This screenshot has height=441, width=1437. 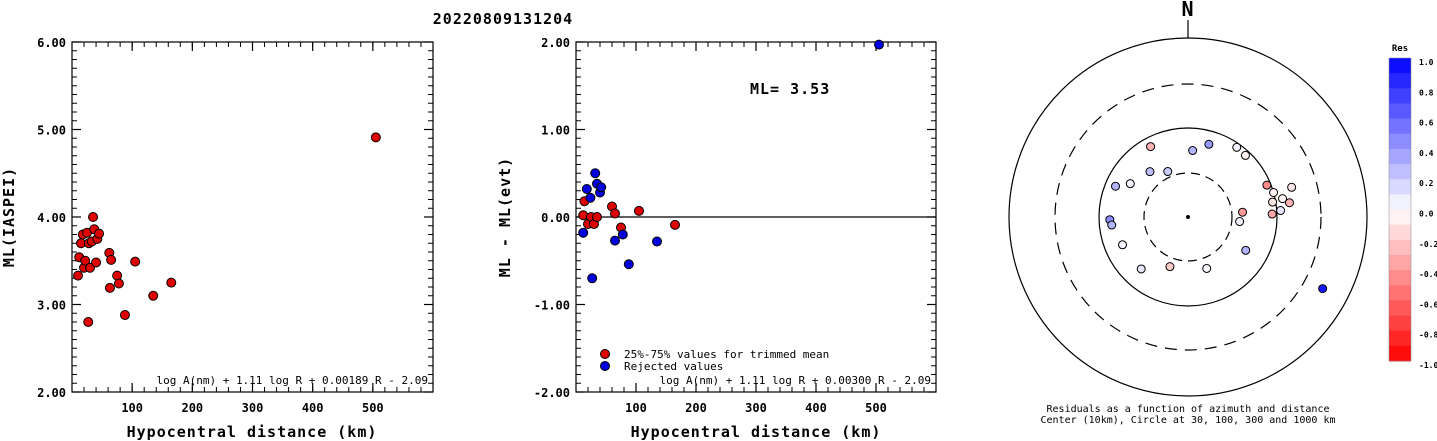 What do you see at coordinates (552, 393) in the screenshot?
I see `y-tick-label: -2.00` at bounding box center [552, 393].